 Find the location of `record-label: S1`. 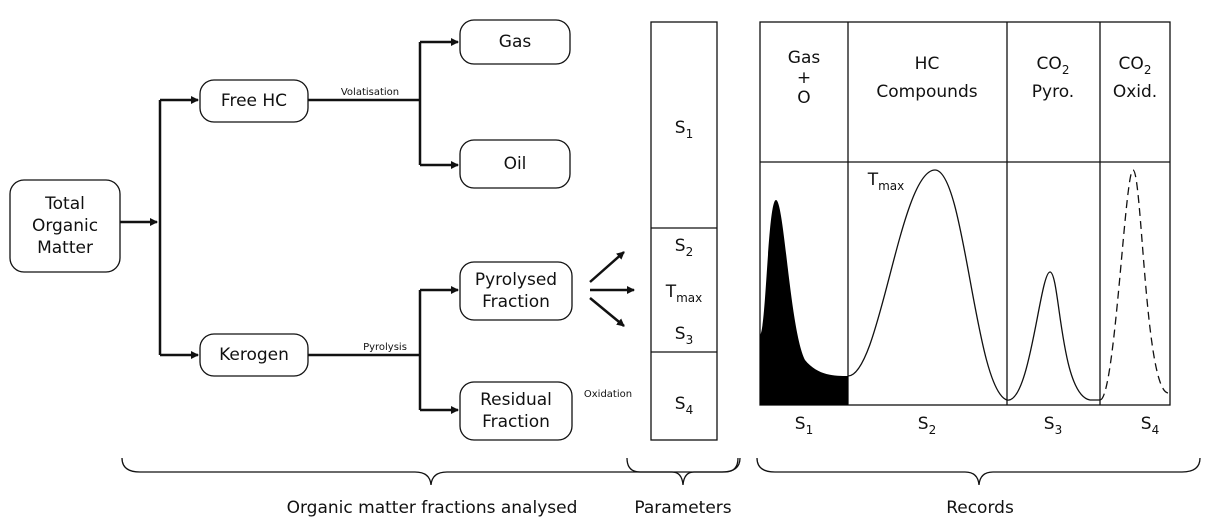

record-label: S1 is located at coordinates (804, 425).